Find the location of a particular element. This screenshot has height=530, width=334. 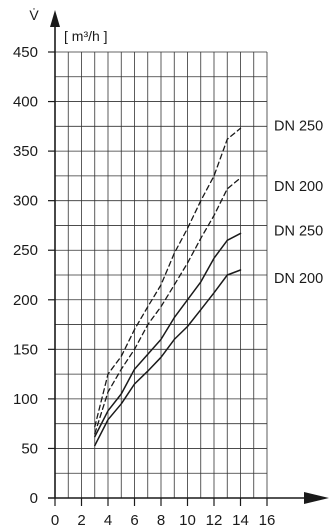

x-tick-label: 2 is located at coordinates (81, 520).